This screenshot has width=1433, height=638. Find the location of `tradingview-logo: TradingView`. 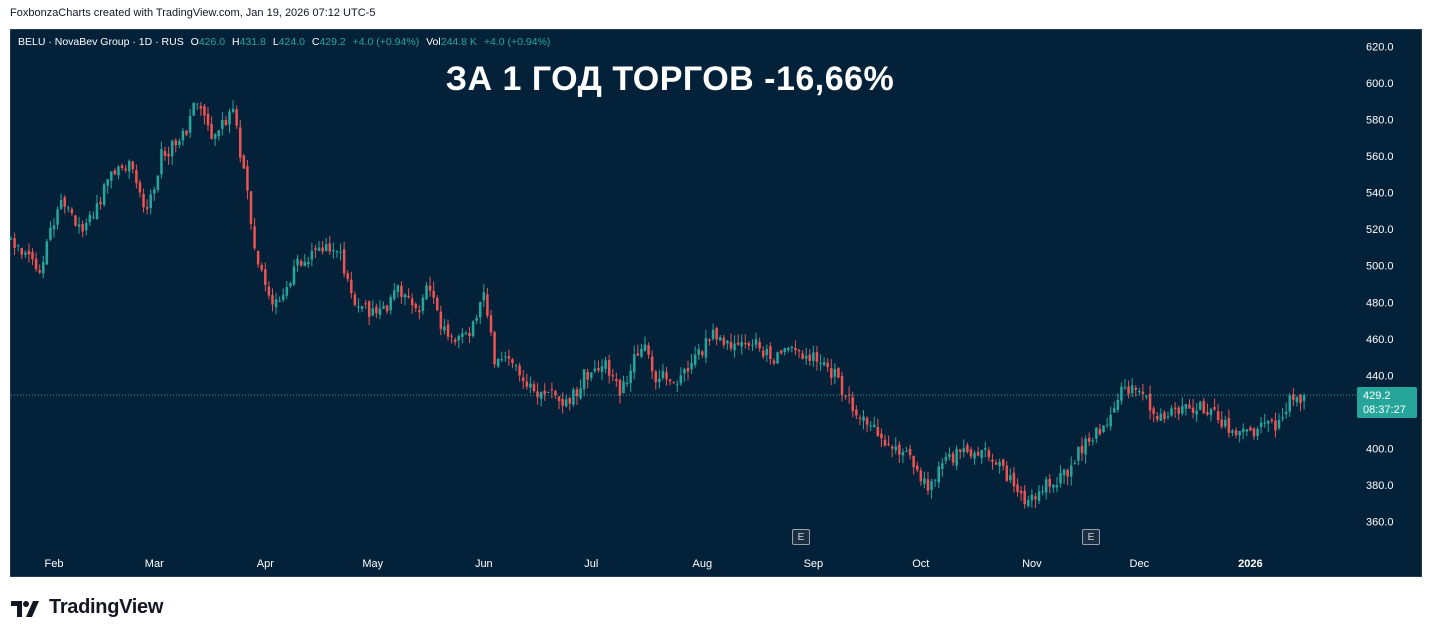

tradingview-logo: TradingView is located at coordinates (87, 607).